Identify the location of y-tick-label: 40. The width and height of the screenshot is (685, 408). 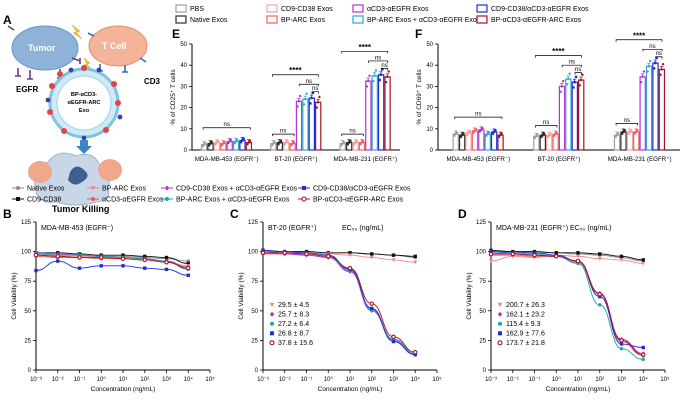
(429, 66).